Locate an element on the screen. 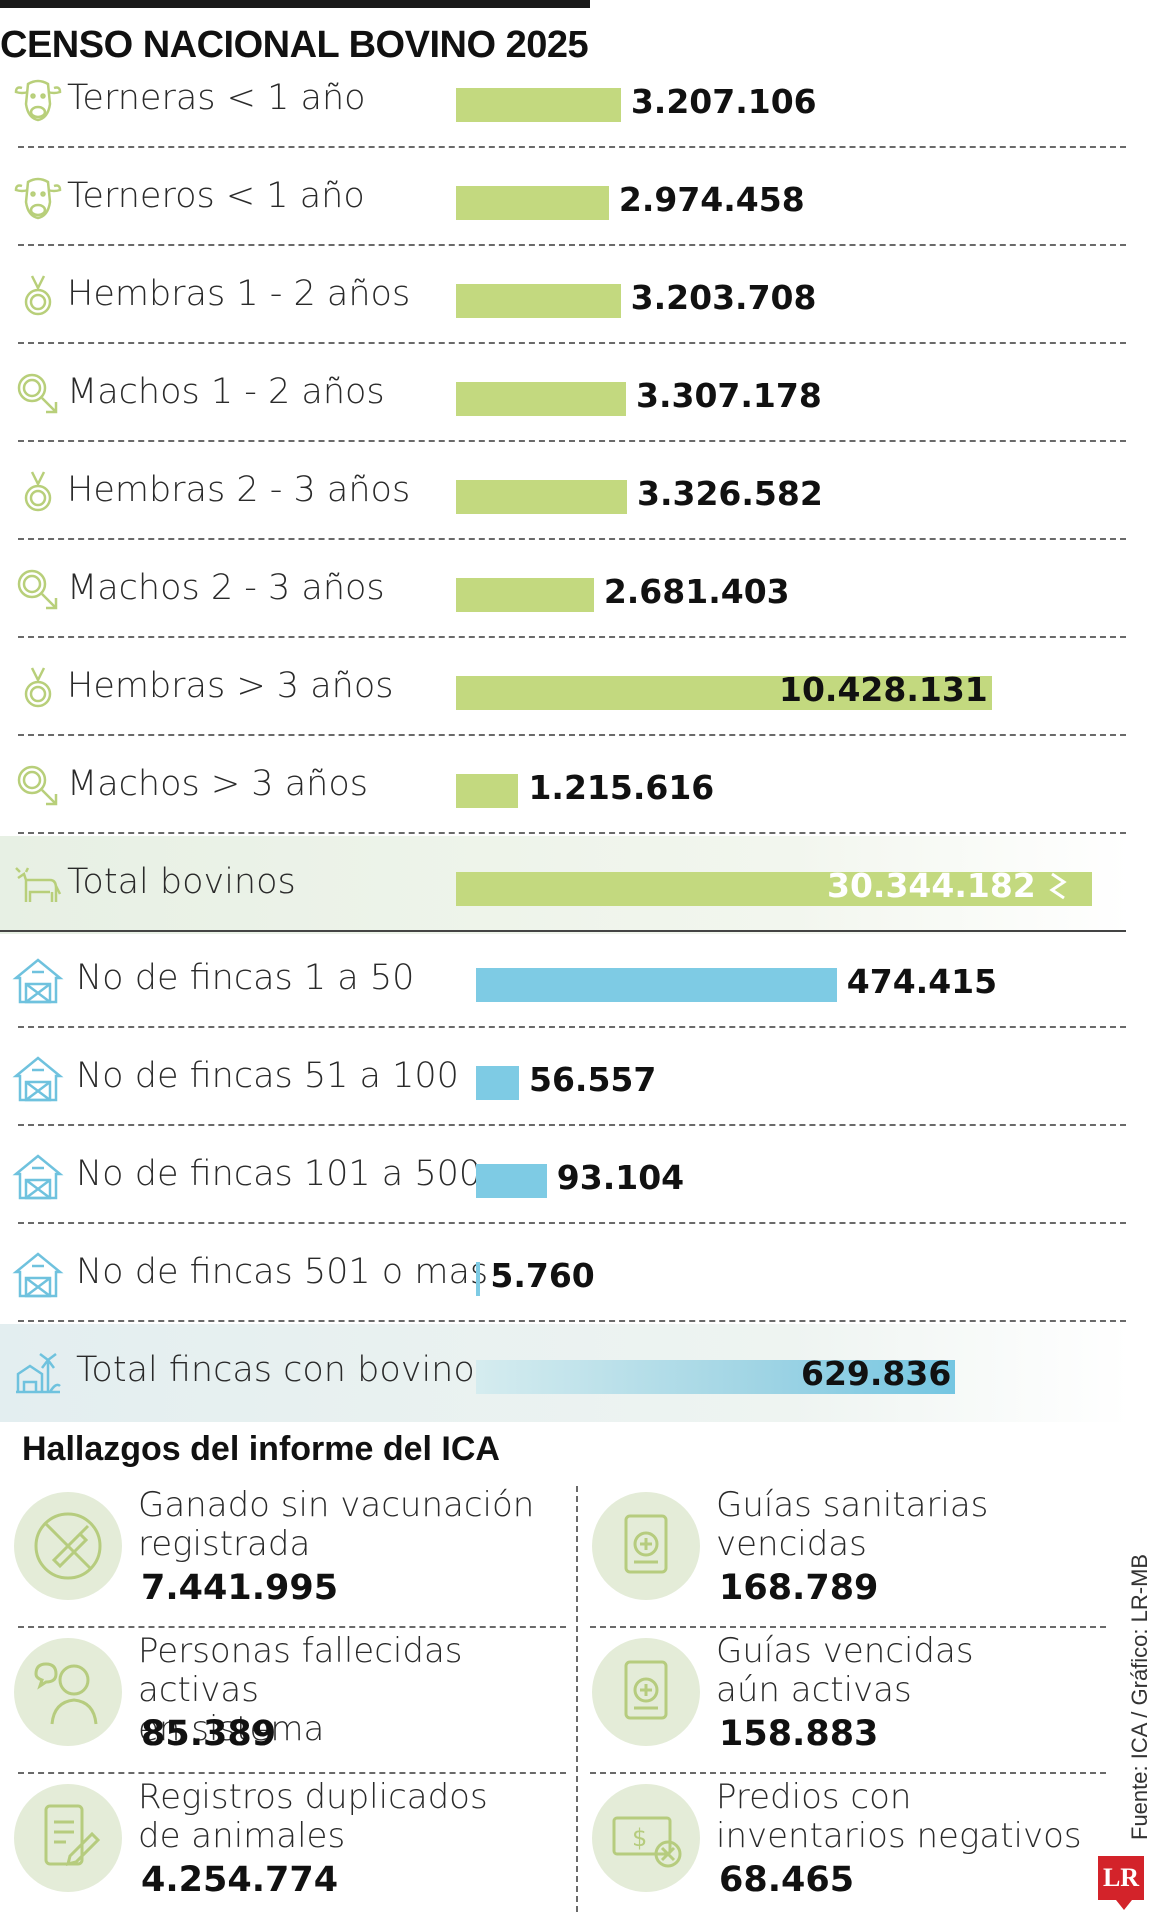  finding-value: 68.465 is located at coordinates (787, 1880).